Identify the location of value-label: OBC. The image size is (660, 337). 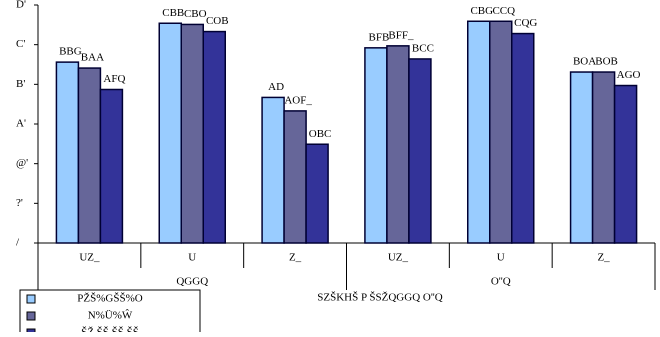
(320, 134).